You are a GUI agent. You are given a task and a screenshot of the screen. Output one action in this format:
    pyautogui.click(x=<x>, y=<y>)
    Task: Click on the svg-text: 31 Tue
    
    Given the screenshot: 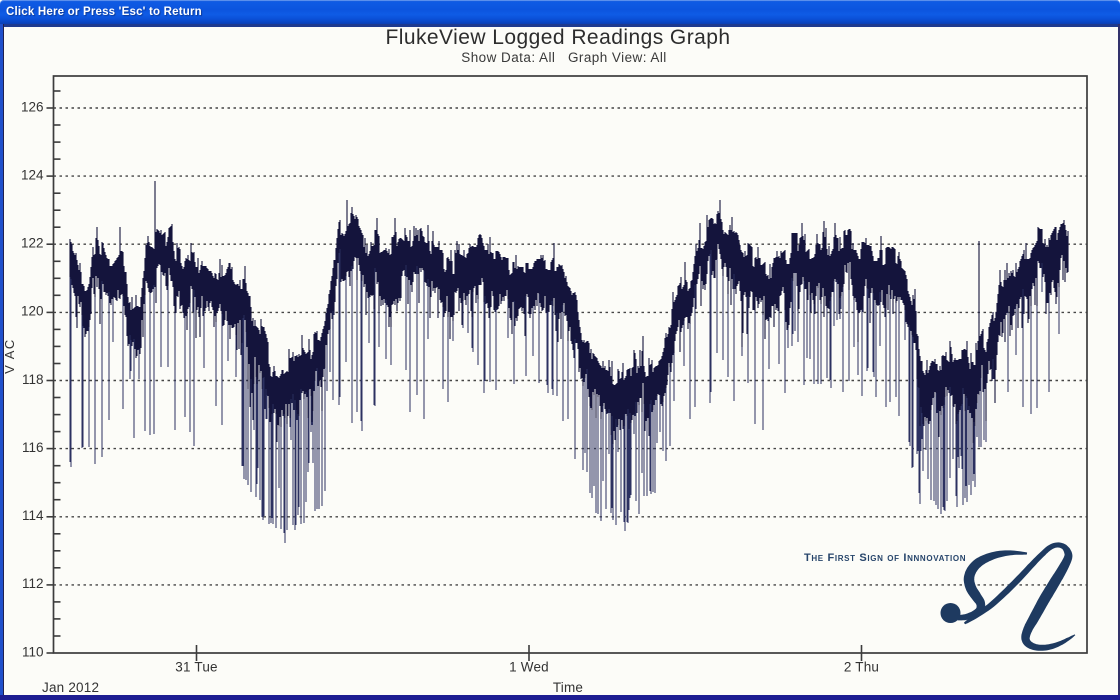 What is the action you would take?
    pyautogui.click(x=196, y=667)
    